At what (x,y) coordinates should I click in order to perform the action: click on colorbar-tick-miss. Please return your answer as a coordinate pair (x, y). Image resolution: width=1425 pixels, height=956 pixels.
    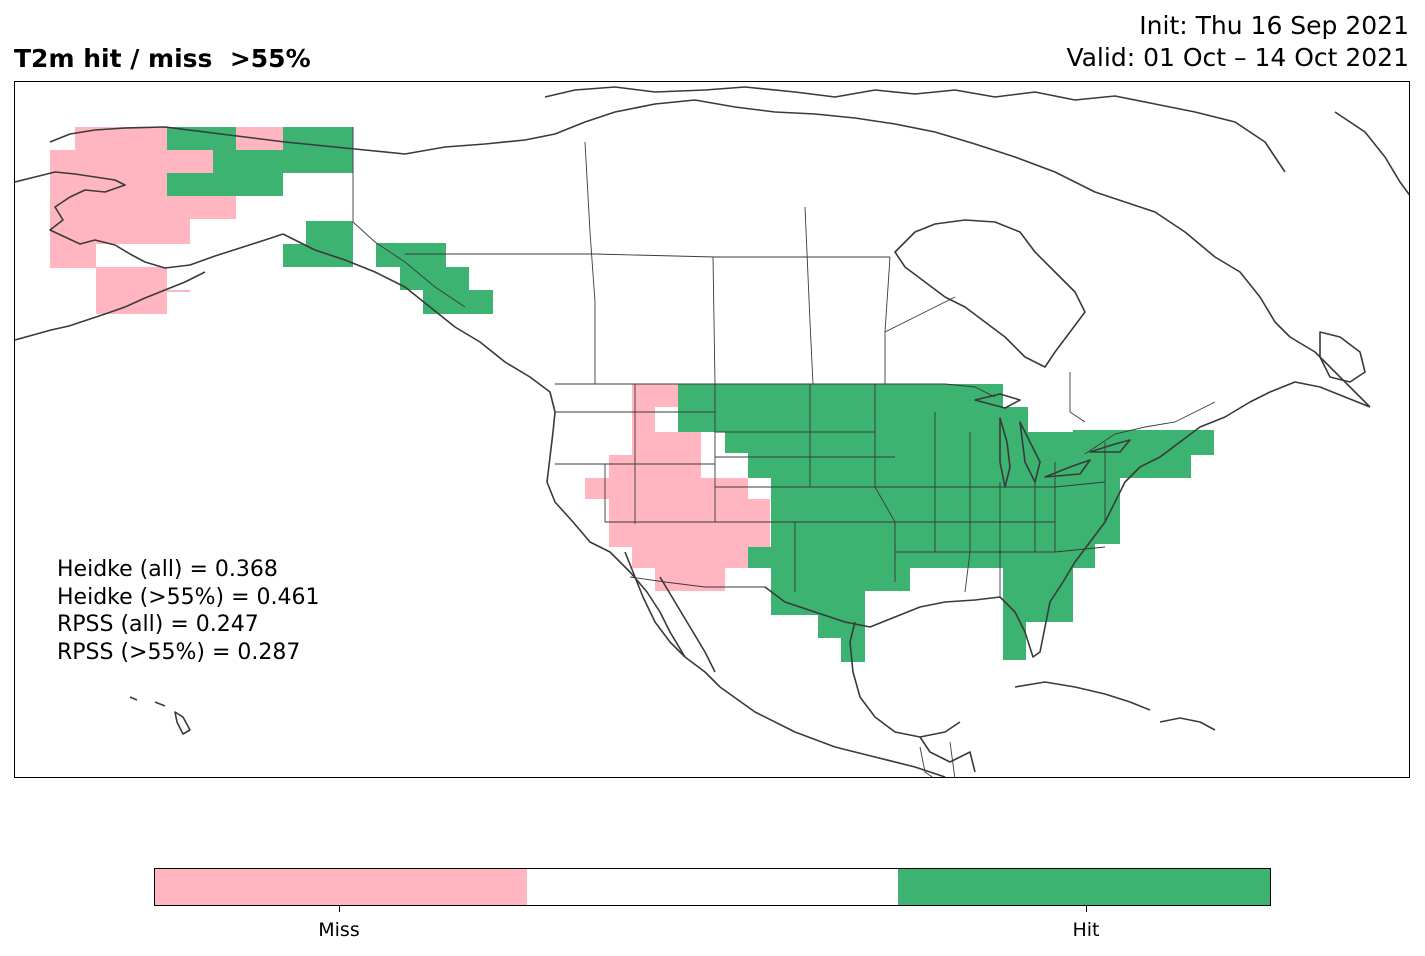
    Looking at the image, I should click on (339, 909).